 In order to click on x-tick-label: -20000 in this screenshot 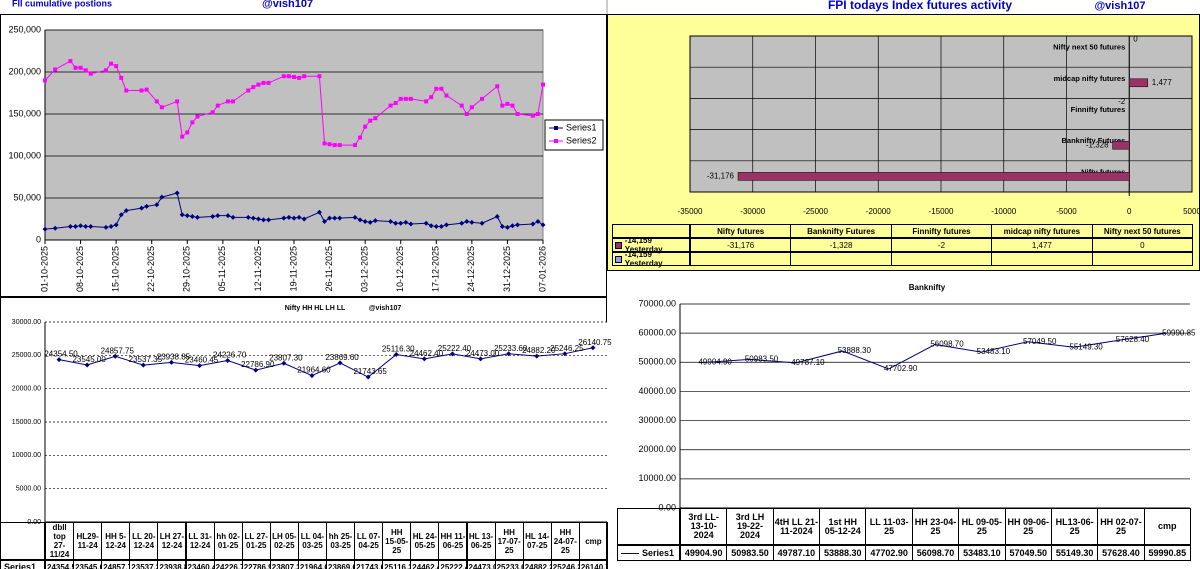, I will do `click(878, 211)`.